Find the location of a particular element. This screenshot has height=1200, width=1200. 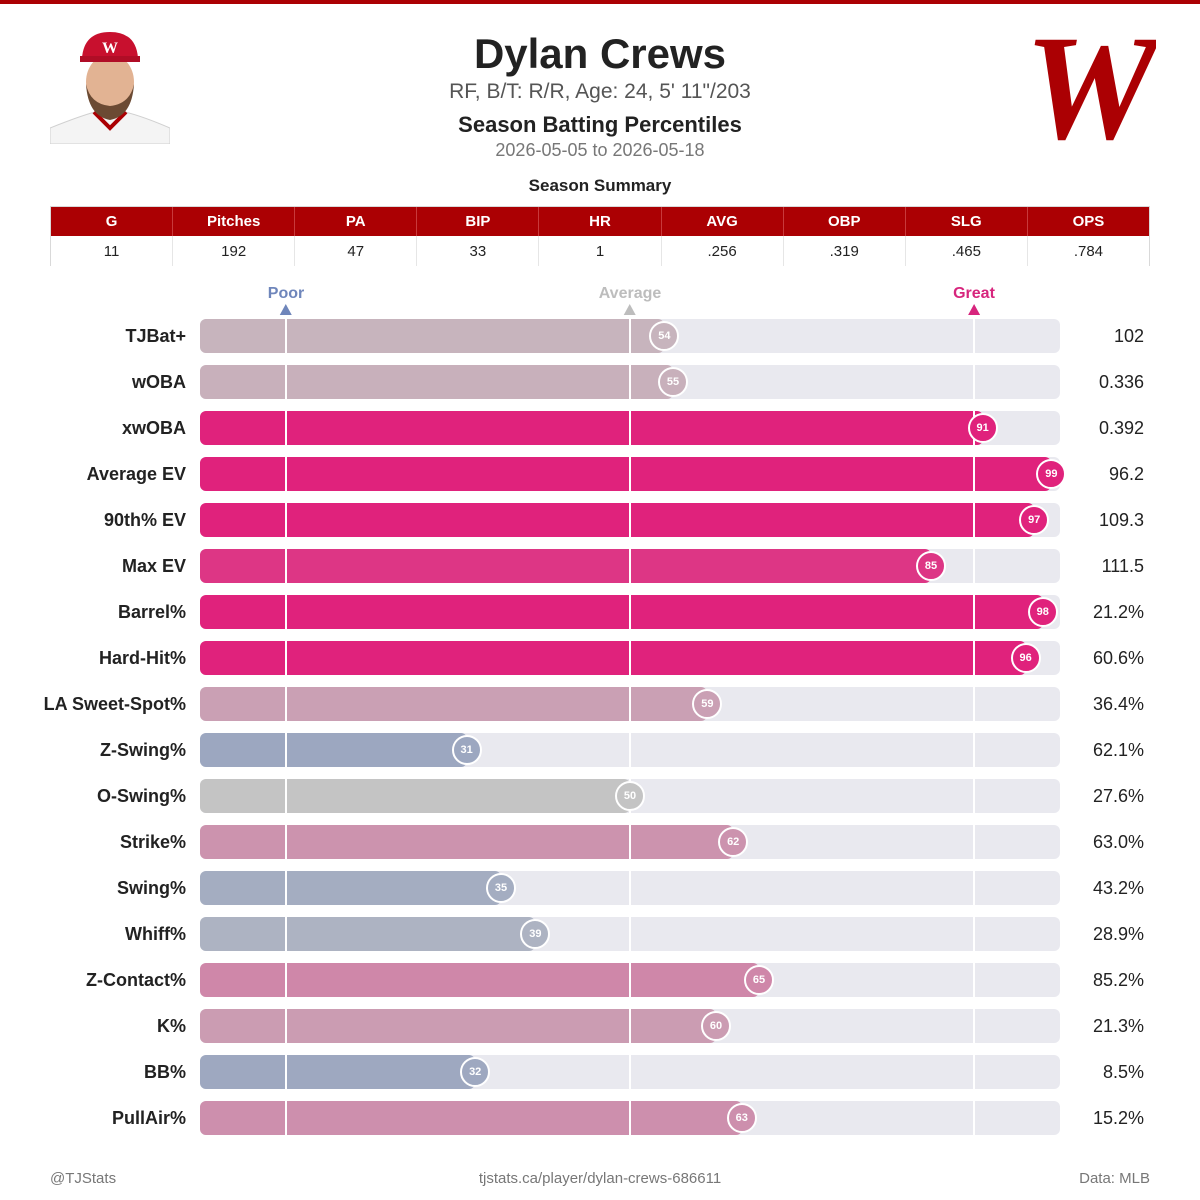

bar-track: 55 is located at coordinates (630, 382).